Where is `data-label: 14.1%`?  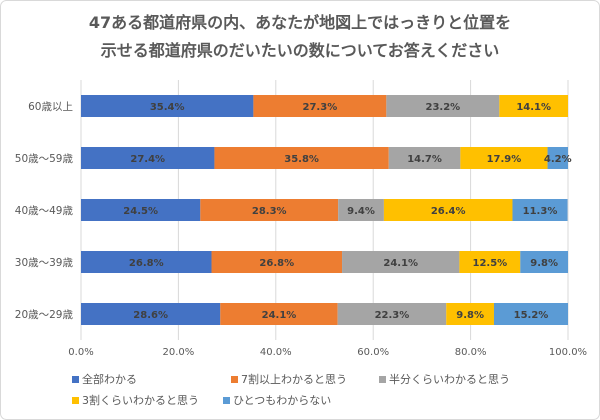
data-label: 14.1% is located at coordinates (533, 107).